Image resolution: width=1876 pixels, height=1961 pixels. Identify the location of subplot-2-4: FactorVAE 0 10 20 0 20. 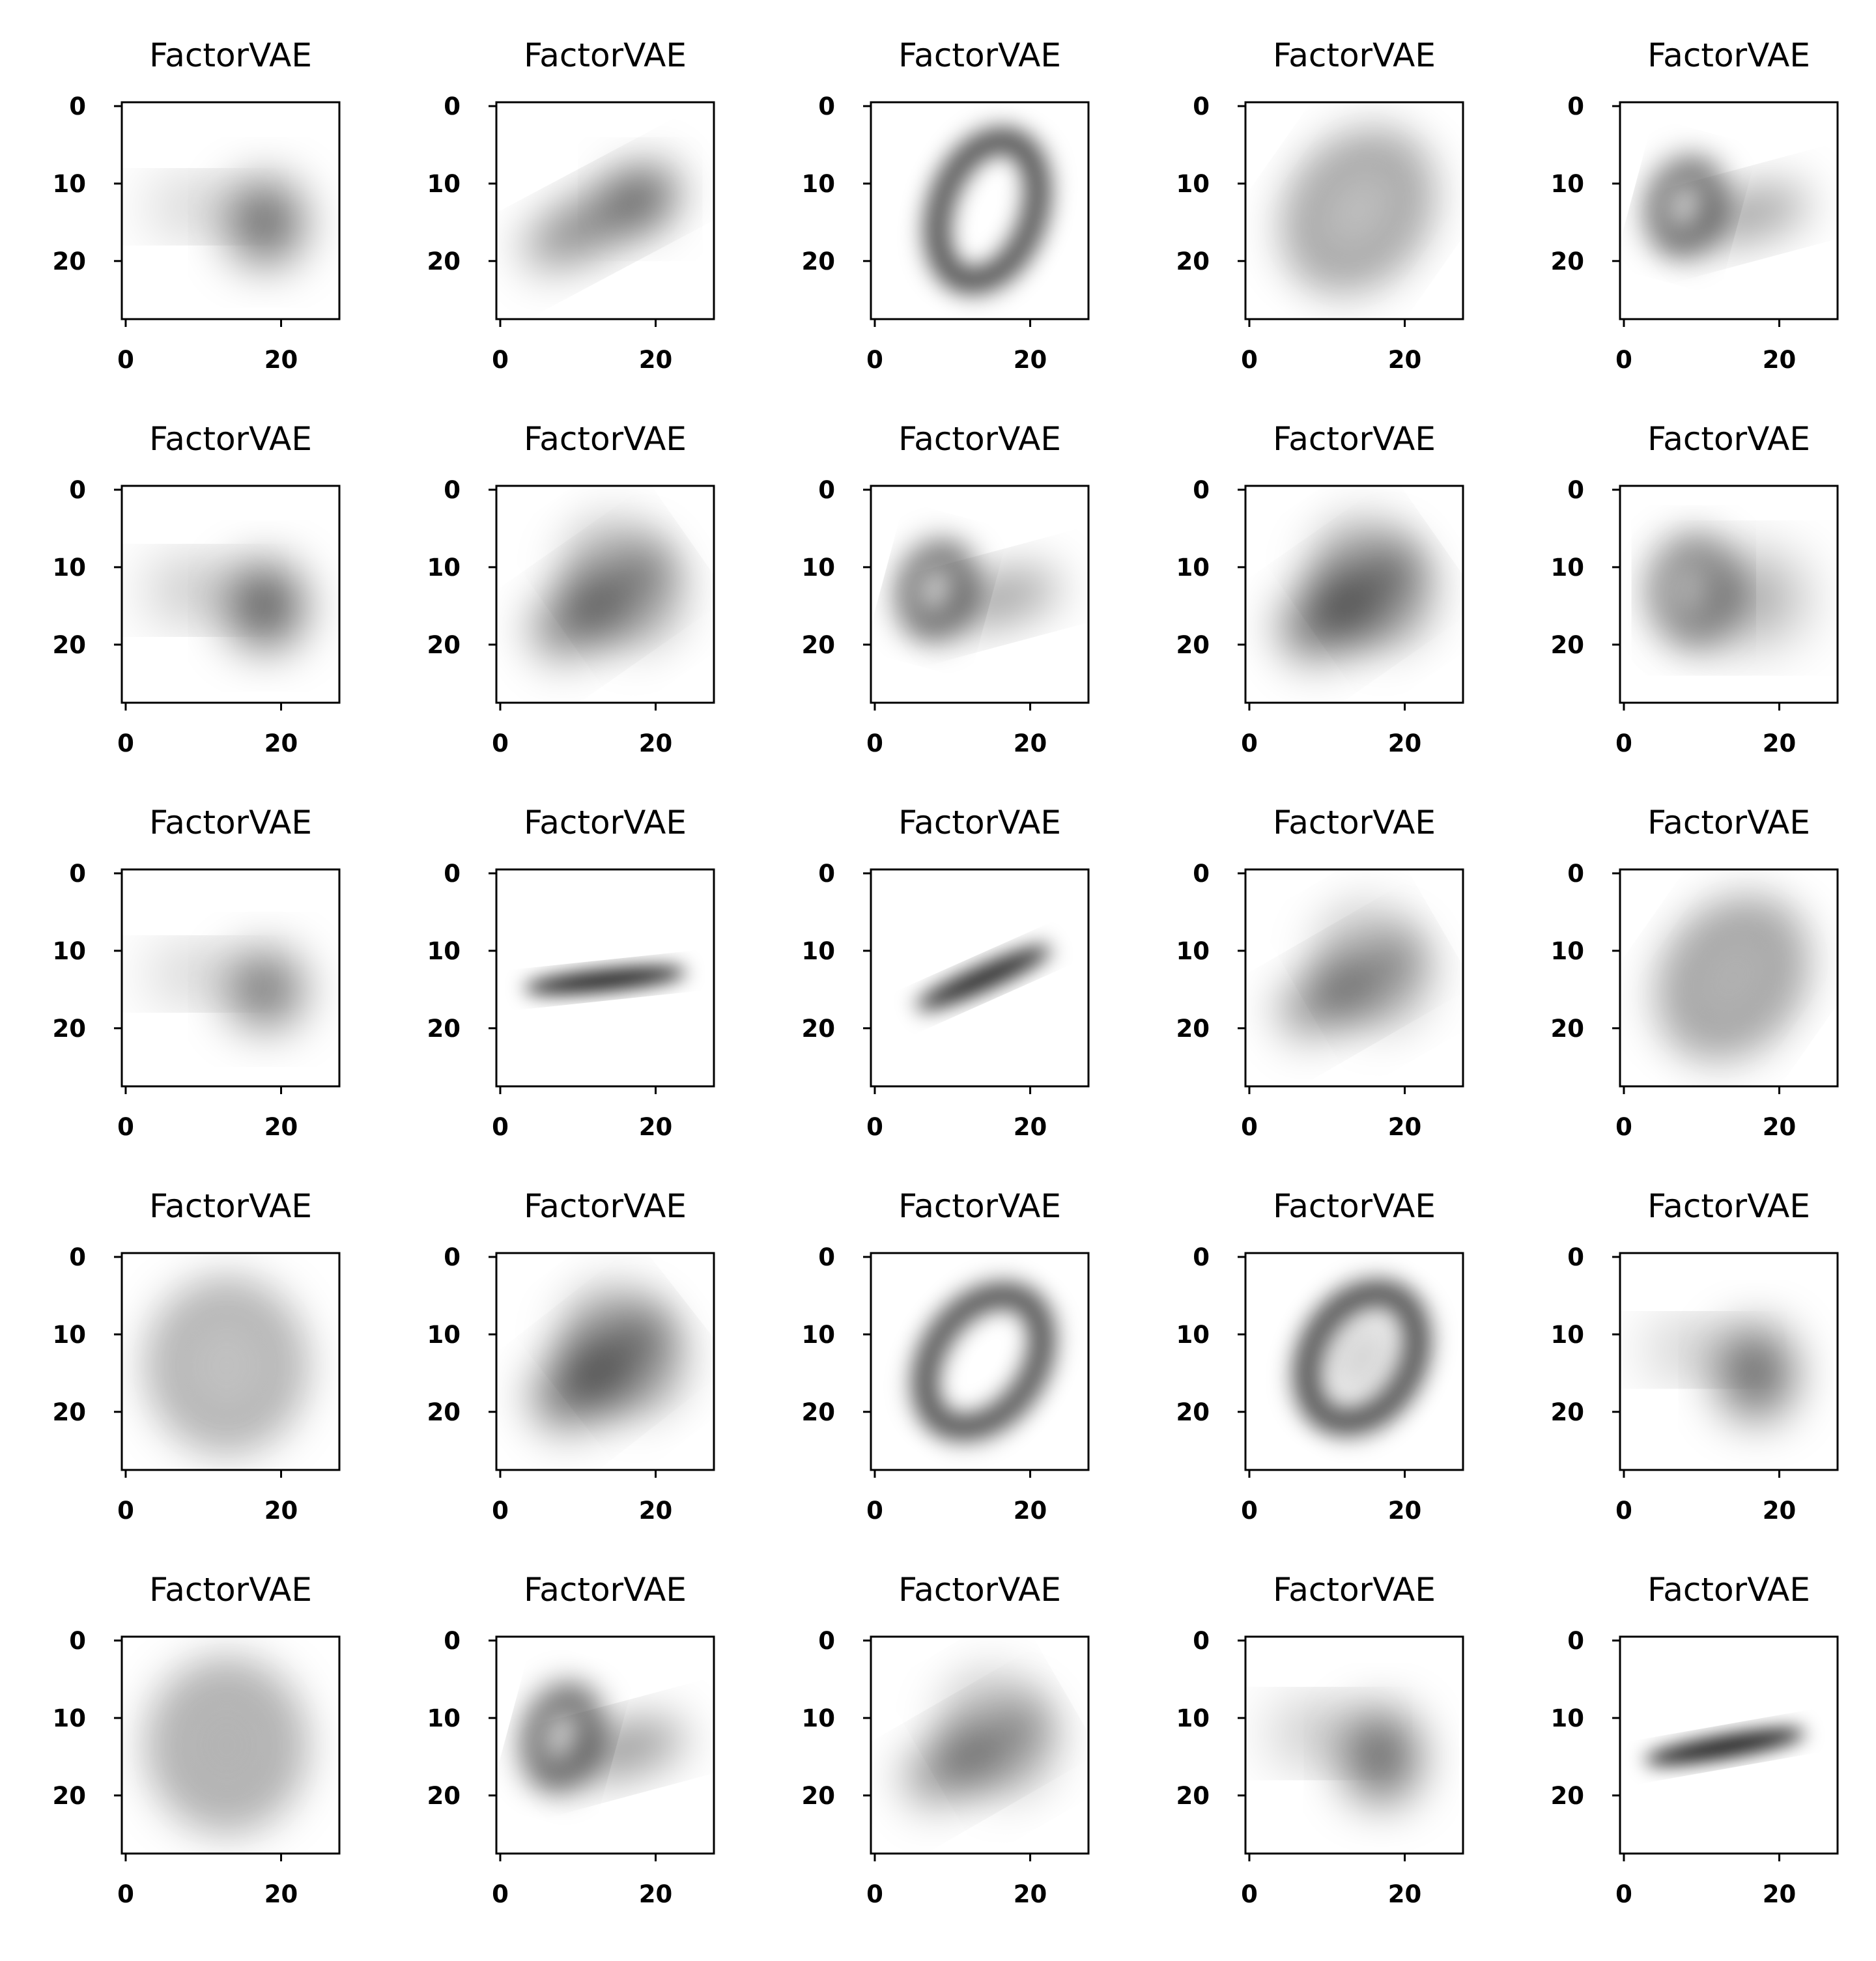
(1320, 588).